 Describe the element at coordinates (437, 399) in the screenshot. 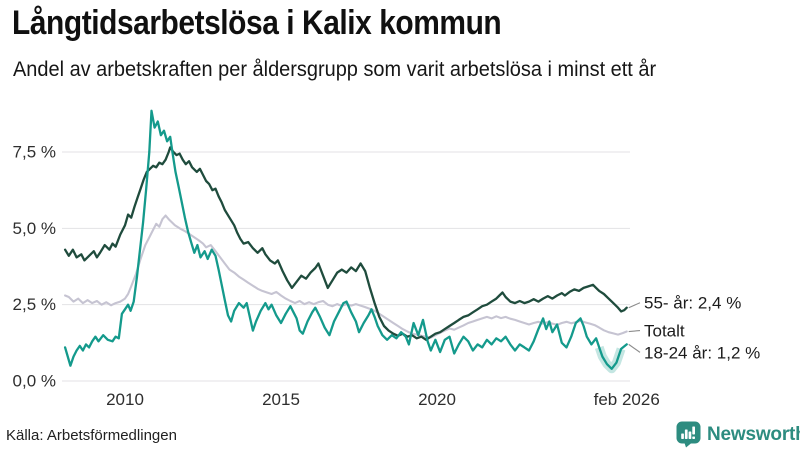

I see `x-tick-label: 2020` at that location.